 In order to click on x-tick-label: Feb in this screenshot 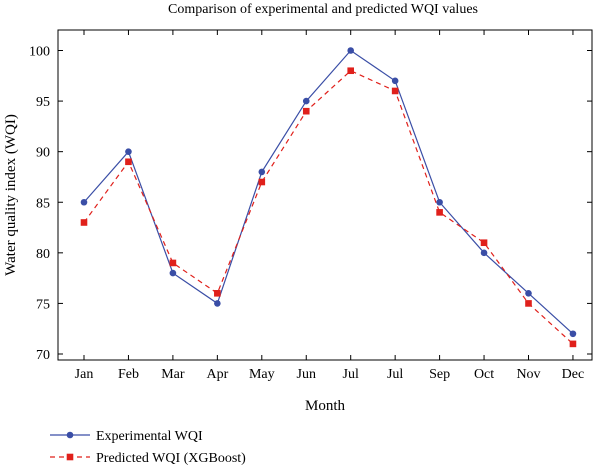, I will do `click(128, 374)`.